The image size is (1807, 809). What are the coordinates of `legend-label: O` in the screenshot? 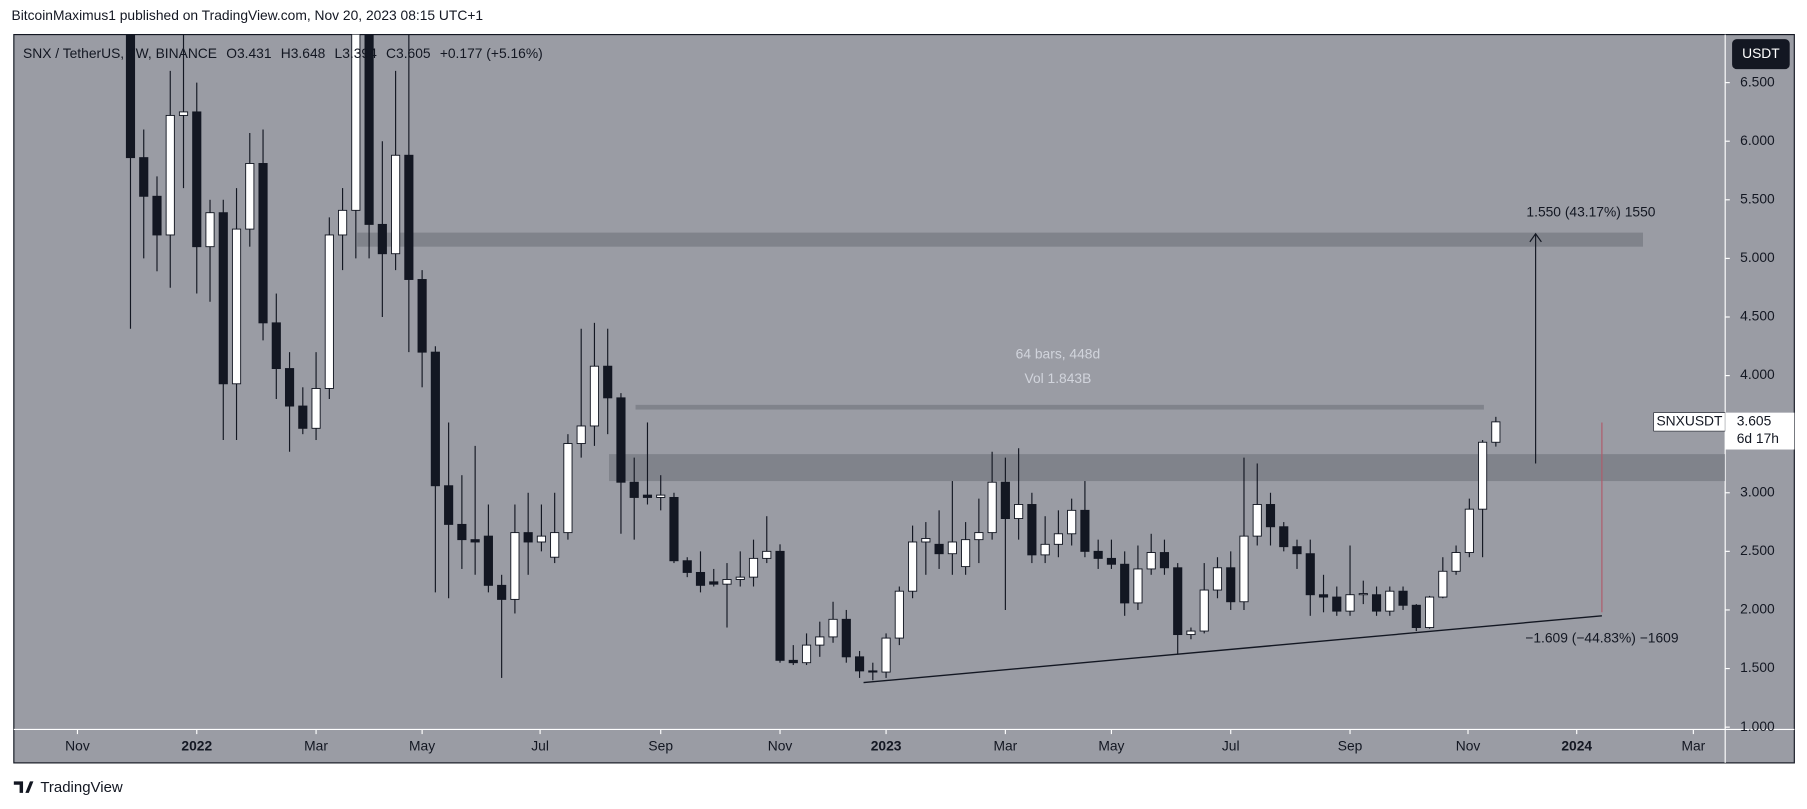 It's located at (231, 53).